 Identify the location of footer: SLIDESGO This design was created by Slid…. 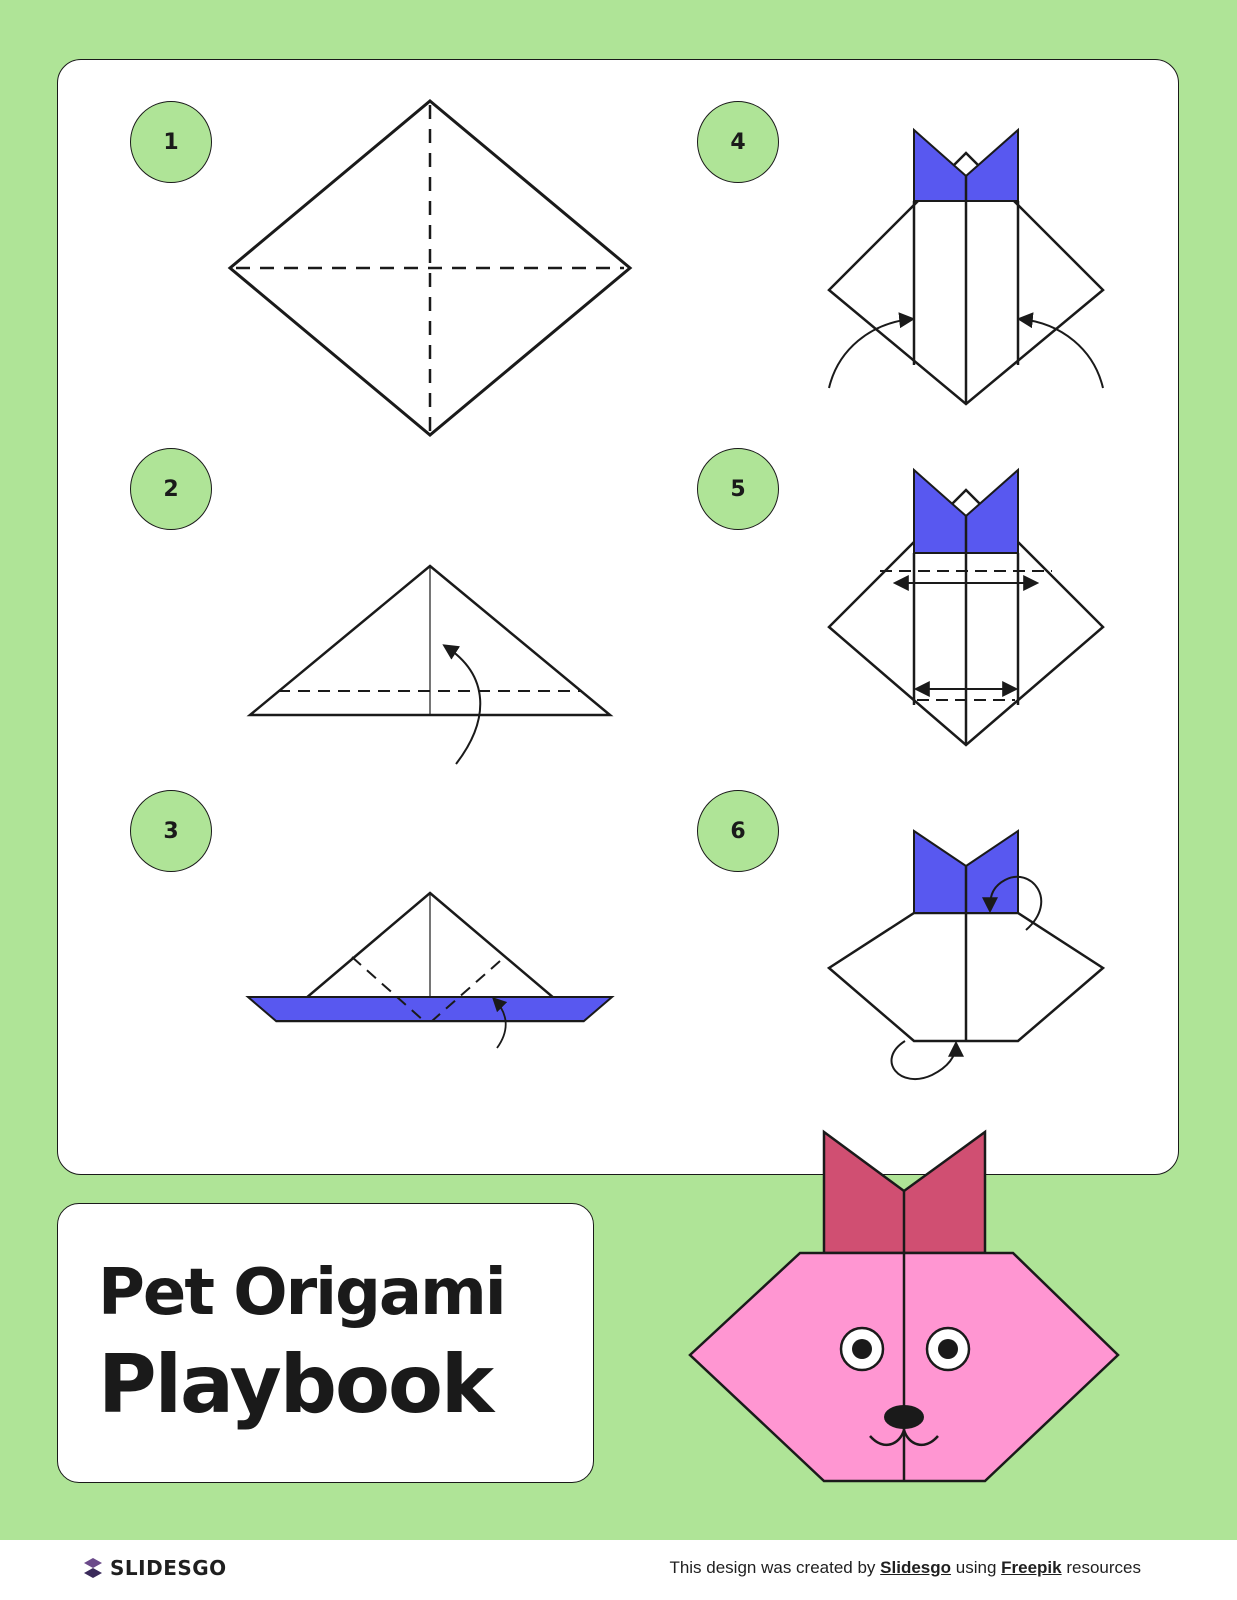
(618, 1570).